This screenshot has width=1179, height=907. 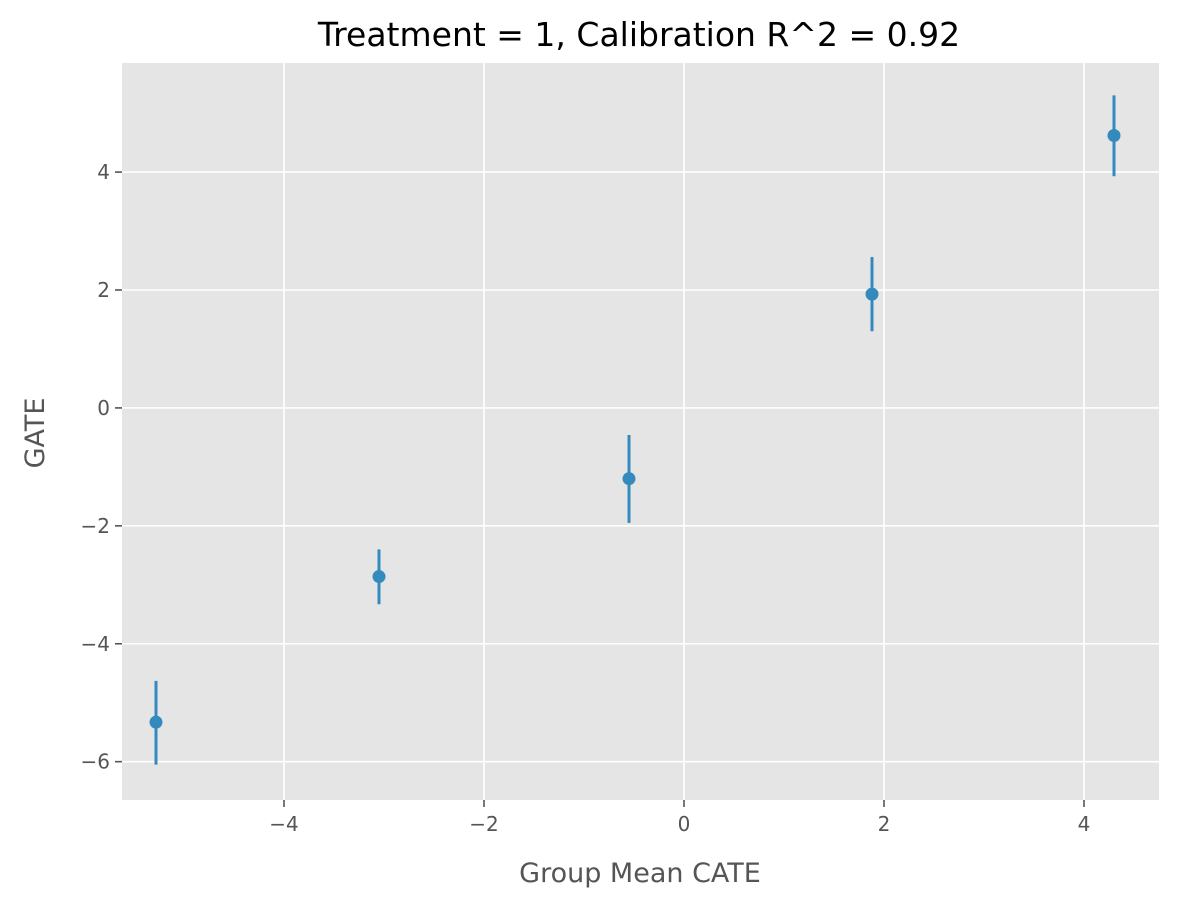 What do you see at coordinates (103, 172) in the screenshot?
I see `y-tick-label: 4` at bounding box center [103, 172].